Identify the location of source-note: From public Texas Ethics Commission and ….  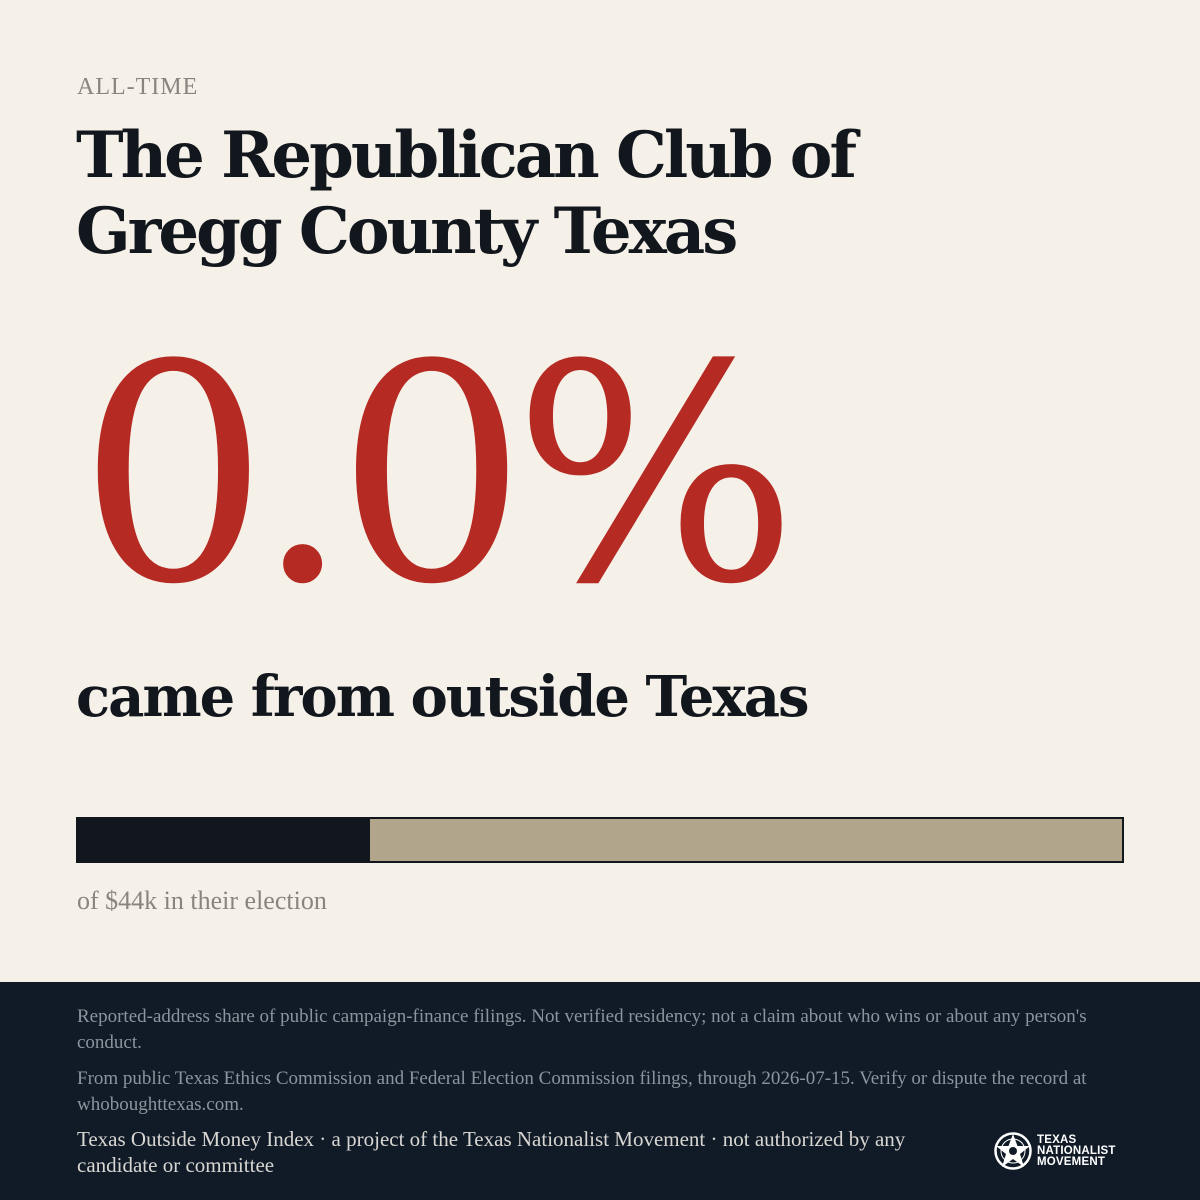
(582, 1091).